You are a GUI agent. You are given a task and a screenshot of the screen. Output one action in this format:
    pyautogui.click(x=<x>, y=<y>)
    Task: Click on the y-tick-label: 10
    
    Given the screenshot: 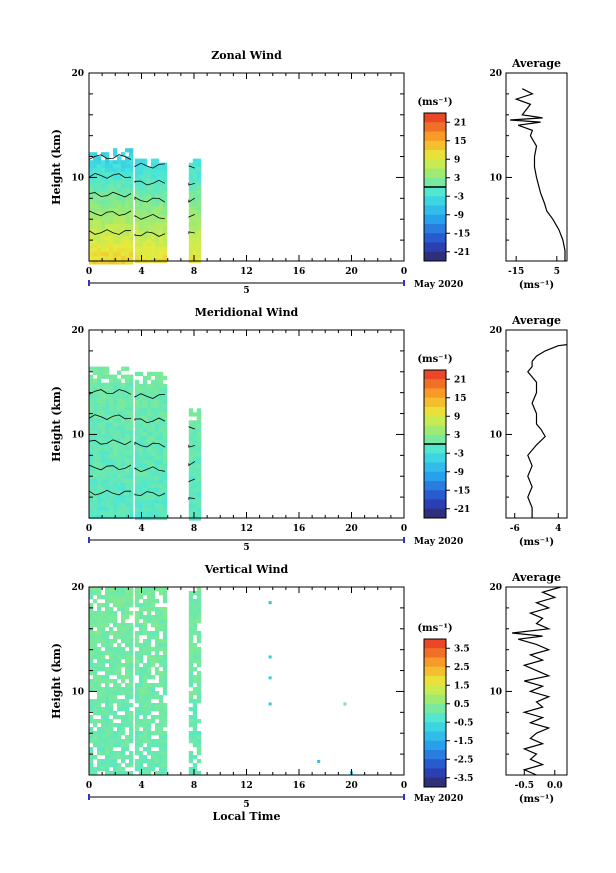 What is the action you would take?
    pyautogui.click(x=77, y=178)
    